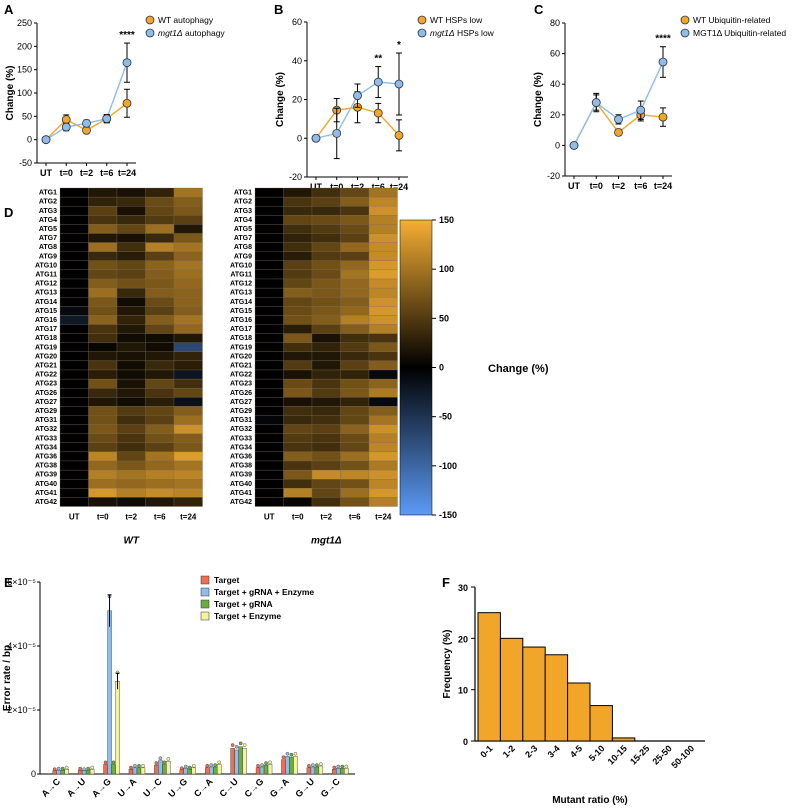 This screenshot has height=809, width=800. What do you see at coordinates (278, 9) in the screenshot?
I see `panel-label: B` at bounding box center [278, 9].